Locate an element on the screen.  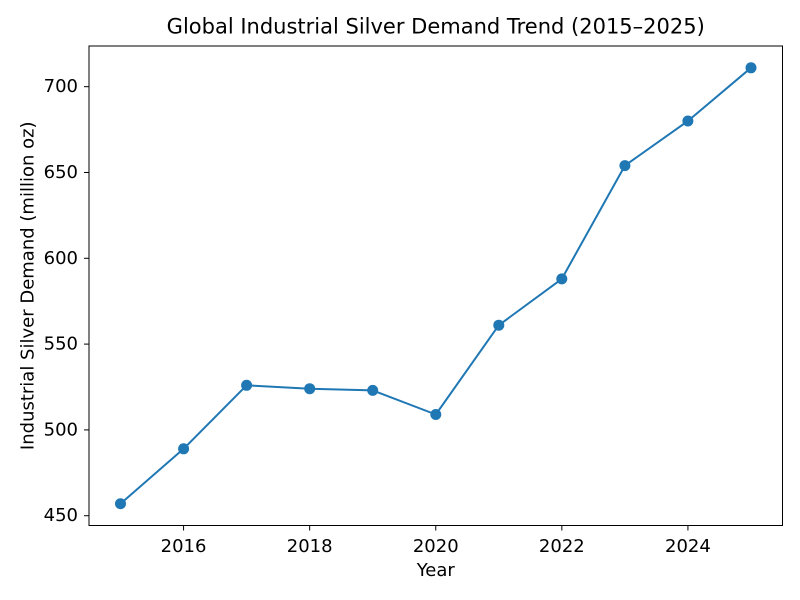
y-tick-label: 500 is located at coordinates (61, 429).